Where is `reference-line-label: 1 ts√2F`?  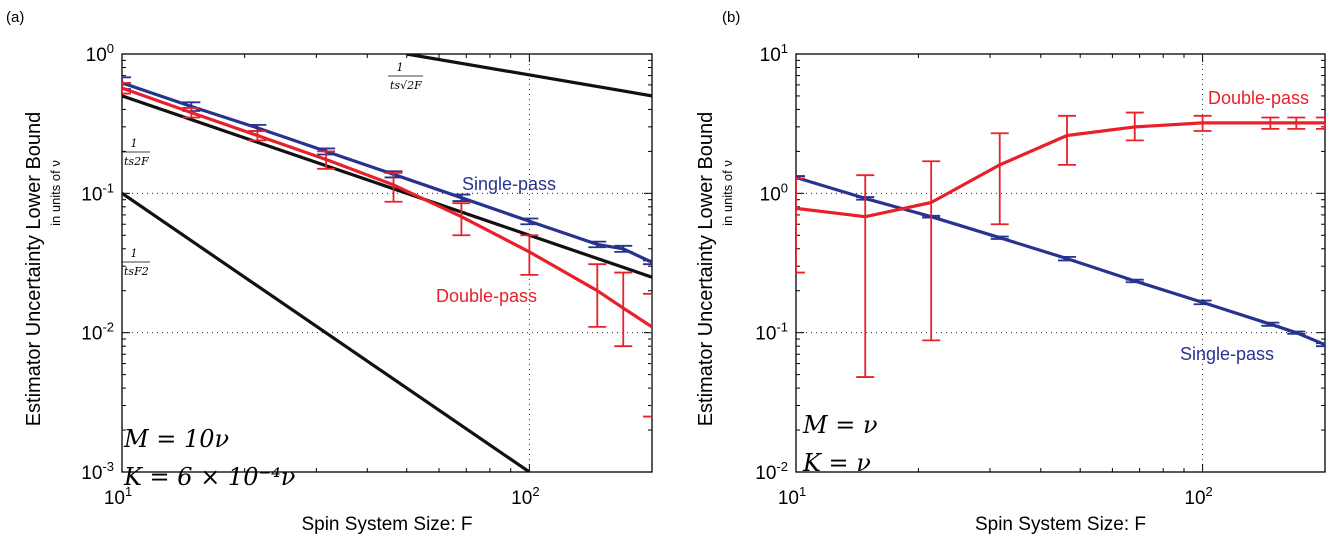 reference-line-label: 1 ts√2F is located at coordinates (405, 76).